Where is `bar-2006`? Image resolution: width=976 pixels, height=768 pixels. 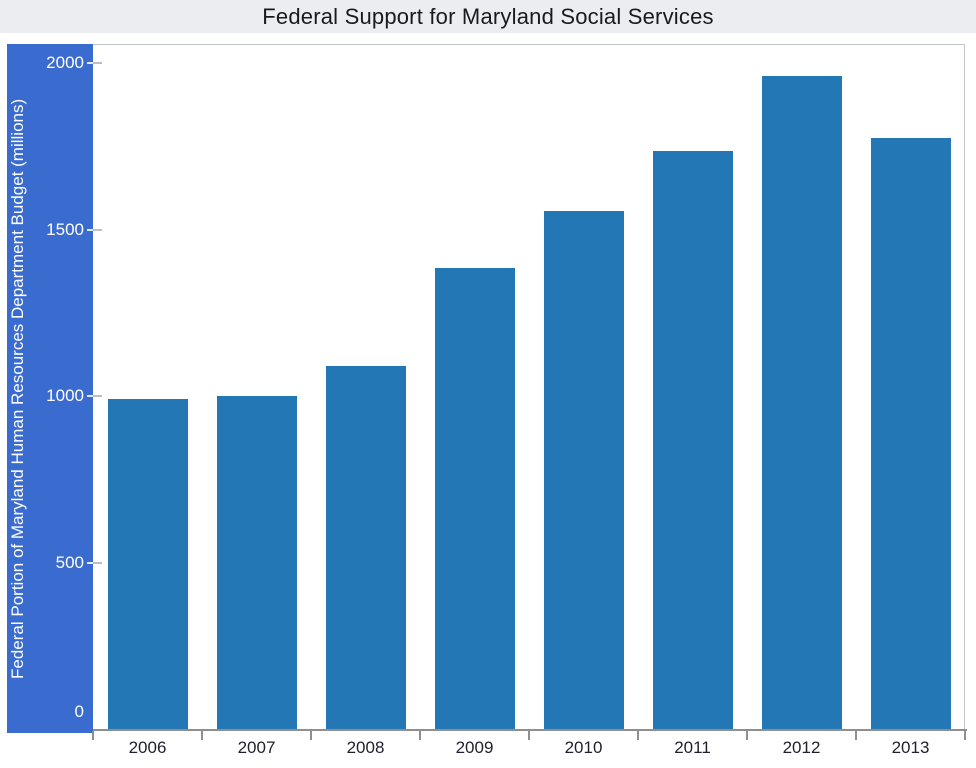 bar-2006 is located at coordinates (148, 564).